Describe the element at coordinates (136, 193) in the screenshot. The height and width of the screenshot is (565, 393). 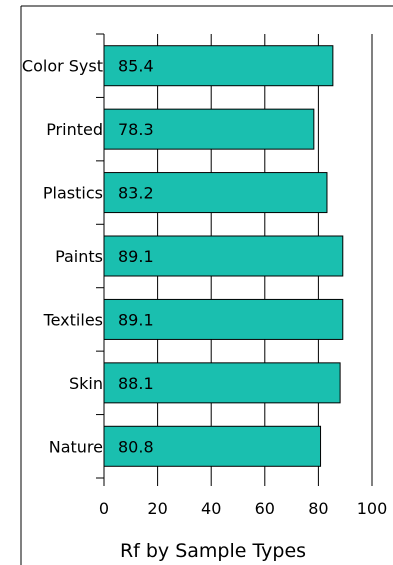
I see `data-label: 83.2` at that location.